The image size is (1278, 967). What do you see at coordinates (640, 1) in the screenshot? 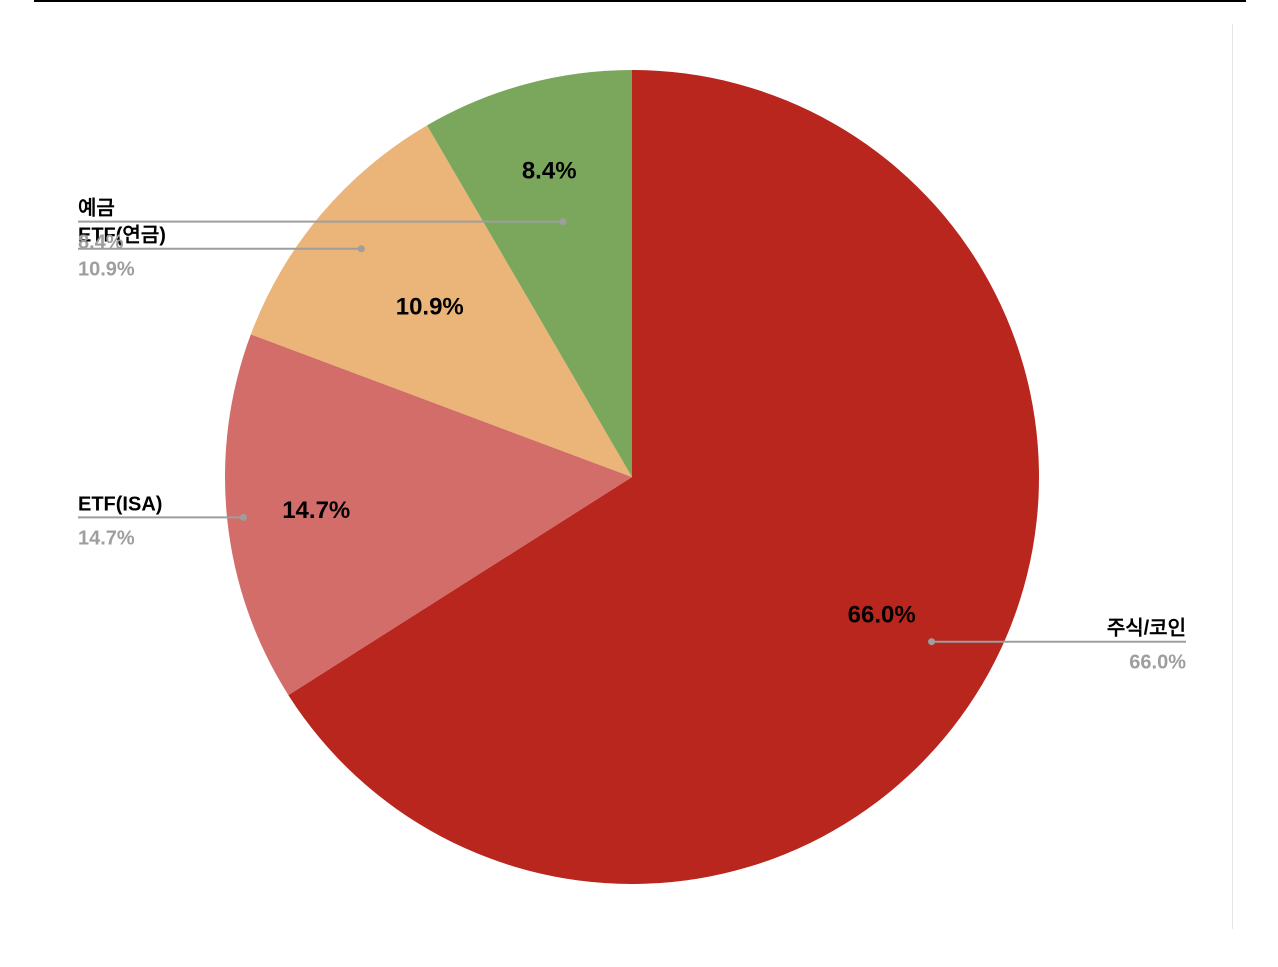
I see `top-border` at bounding box center [640, 1].